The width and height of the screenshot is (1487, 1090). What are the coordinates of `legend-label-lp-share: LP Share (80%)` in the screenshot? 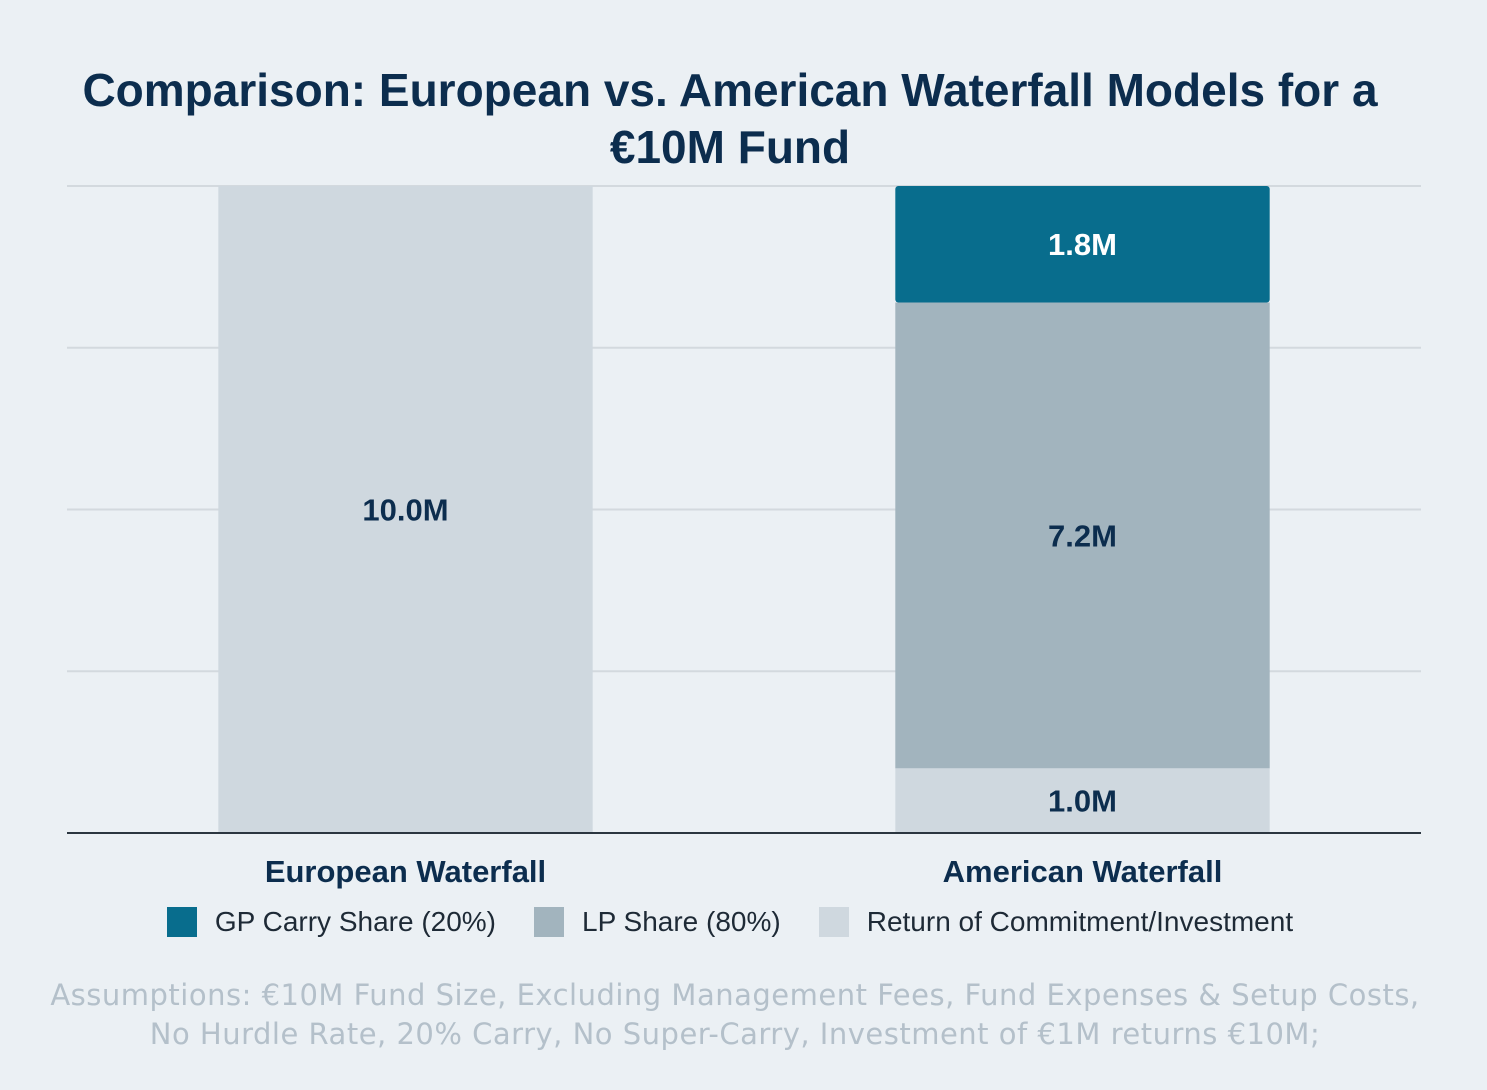 It's located at (681, 921).